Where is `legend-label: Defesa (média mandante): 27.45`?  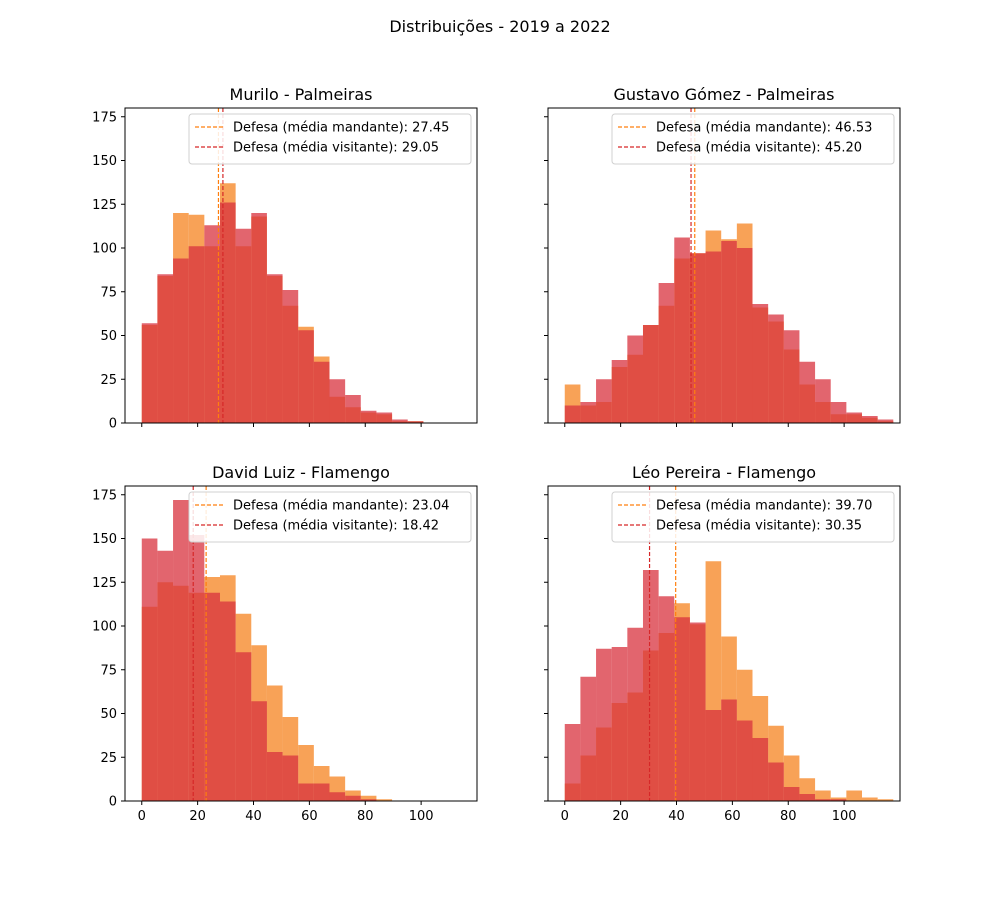
legend-label: Defesa (média mandante): 27.45 is located at coordinates (341, 128).